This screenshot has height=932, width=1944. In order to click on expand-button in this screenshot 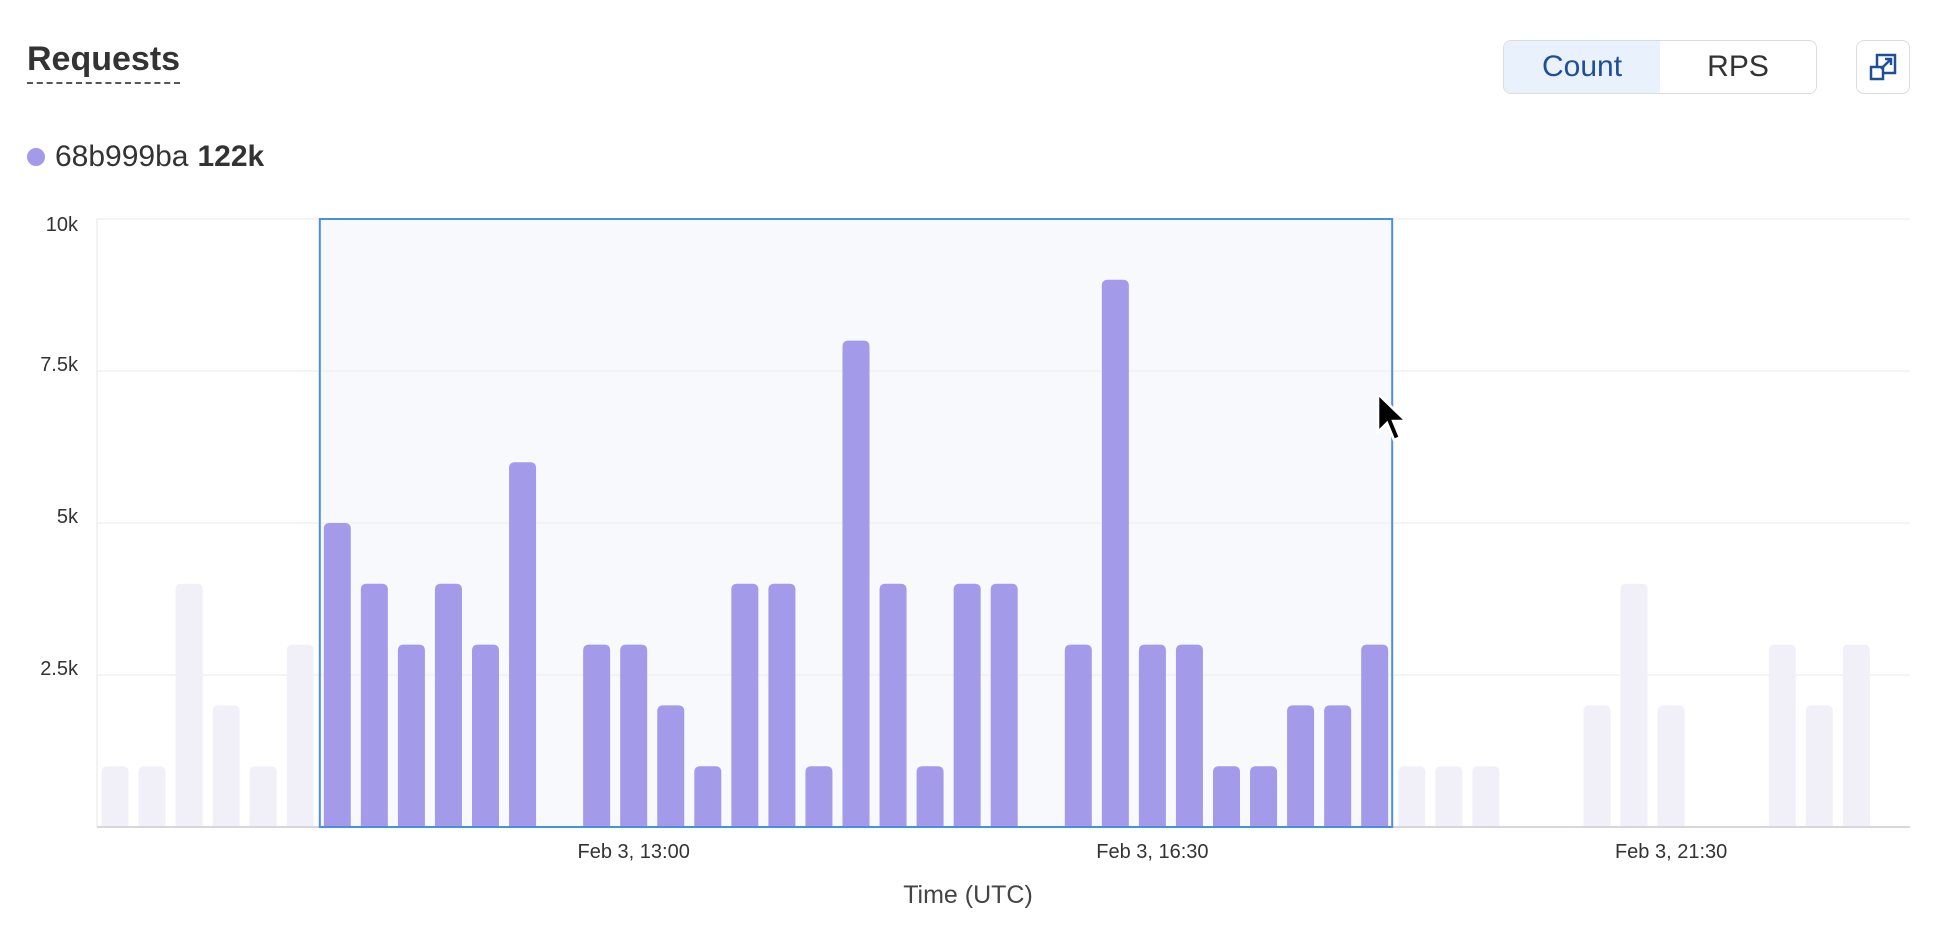, I will do `click(1883, 67)`.